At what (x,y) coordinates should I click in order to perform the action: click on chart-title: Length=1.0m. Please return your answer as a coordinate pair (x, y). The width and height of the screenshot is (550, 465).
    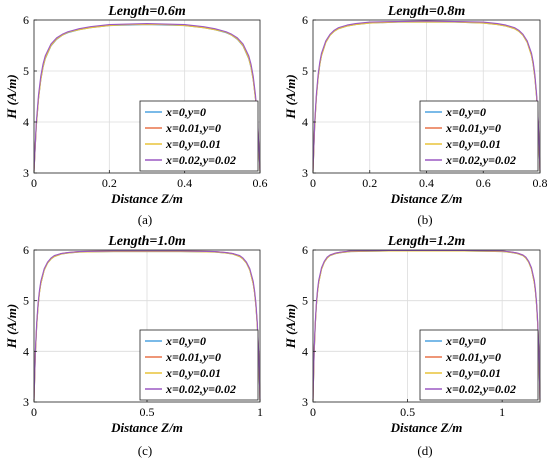
    Looking at the image, I should click on (146, 241).